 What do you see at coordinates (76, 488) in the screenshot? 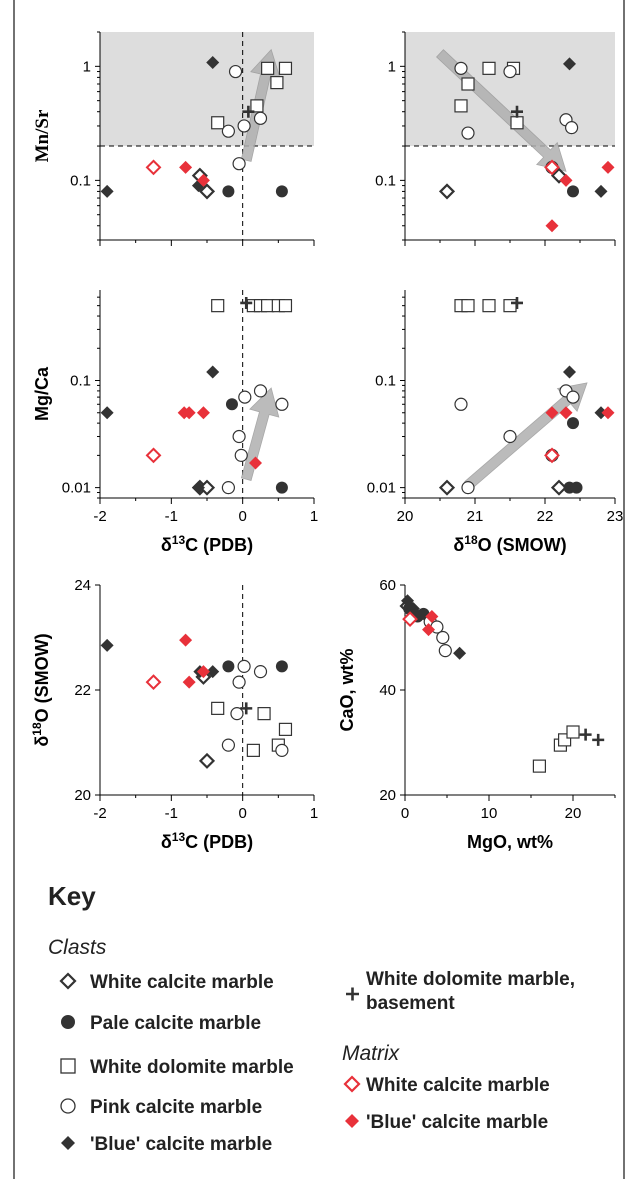
I see `y-tick-label: 0.01` at bounding box center [76, 488].